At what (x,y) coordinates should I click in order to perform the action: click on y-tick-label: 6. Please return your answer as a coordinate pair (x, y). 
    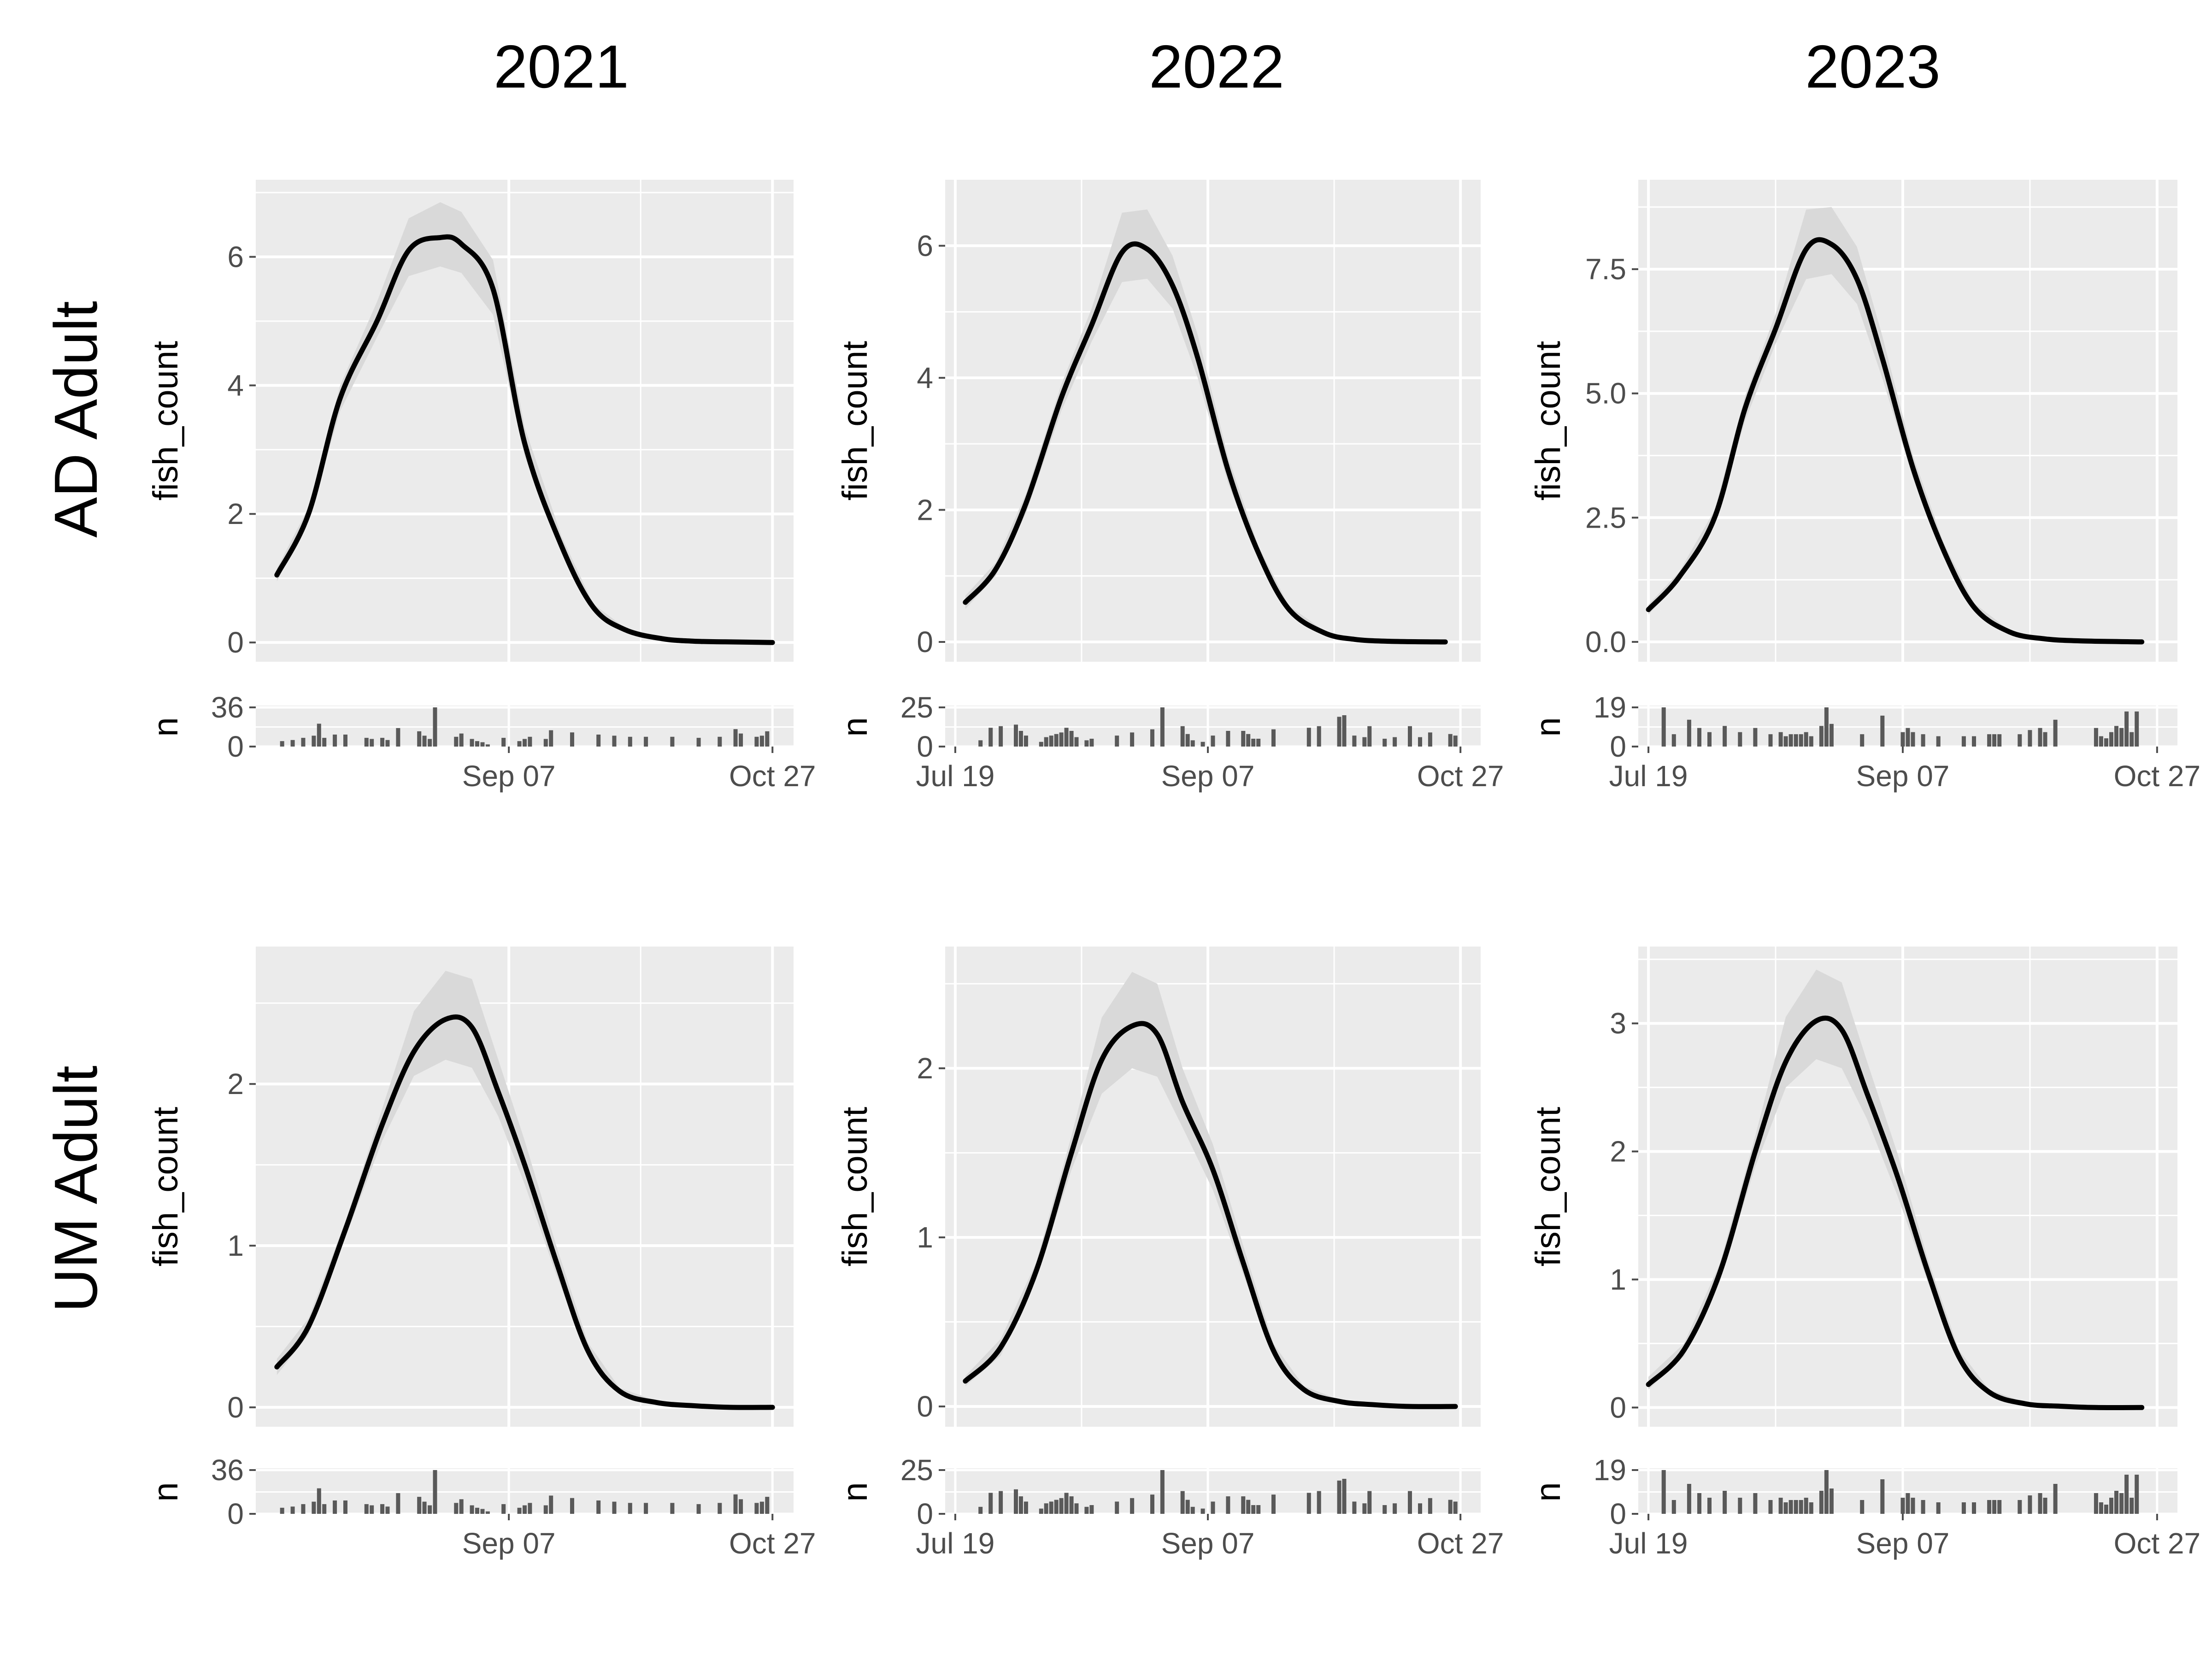
    Looking at the image, I should click on (235, 256).